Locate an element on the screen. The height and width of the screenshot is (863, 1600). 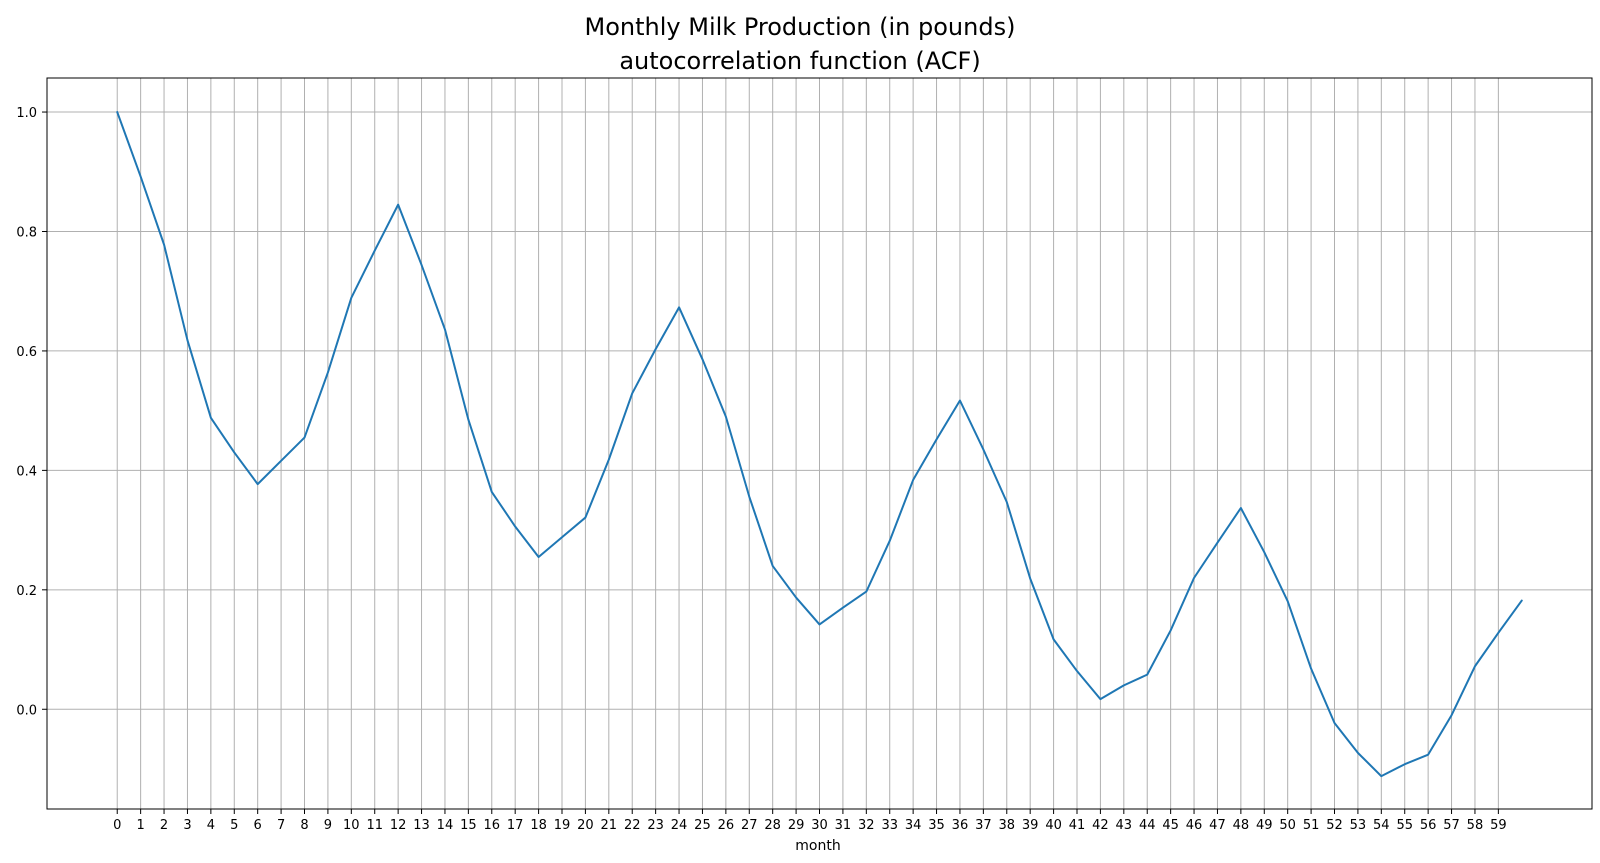
x-tick-label: 48 is located at coordinates (1241, 825).